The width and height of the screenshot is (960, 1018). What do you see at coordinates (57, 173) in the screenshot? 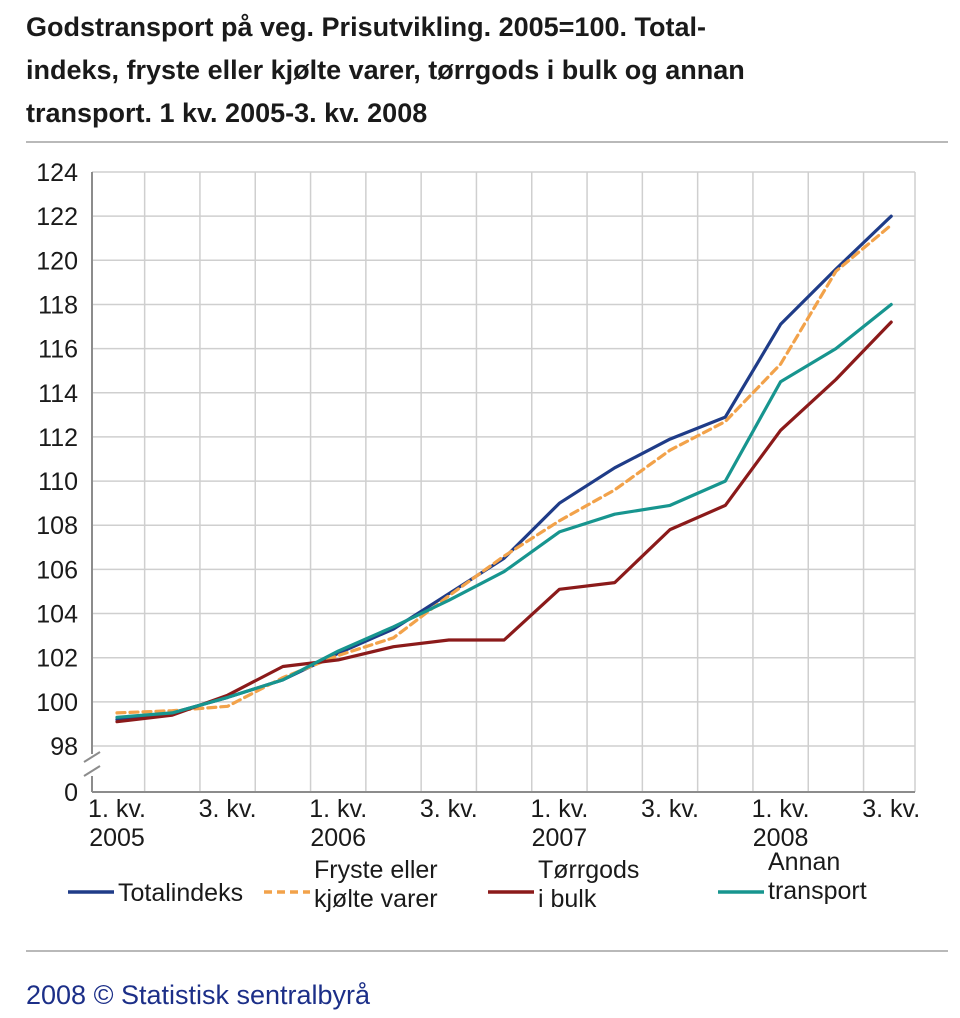
I see `y-tick-label: 124` at bounding box center [57, 173].